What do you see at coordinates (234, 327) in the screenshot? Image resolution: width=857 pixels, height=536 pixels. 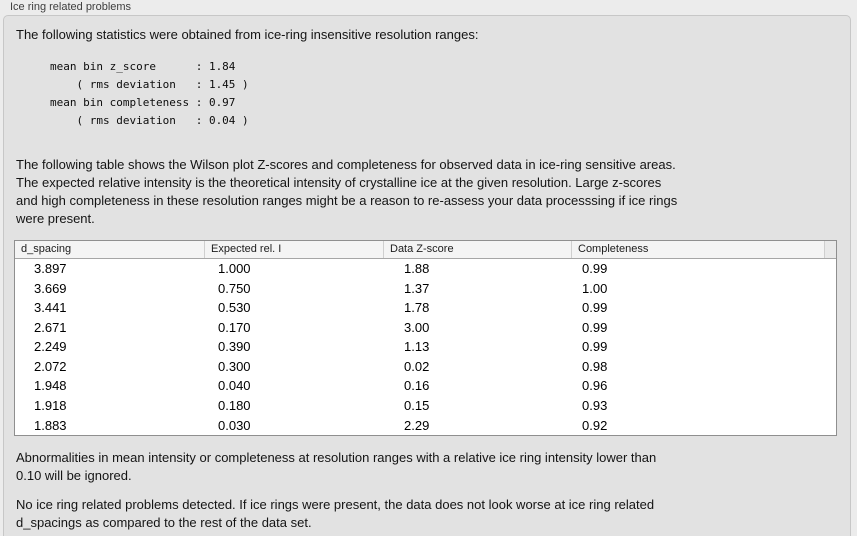 I see `table-cell: 0.170` at bounding box center [234, 327].